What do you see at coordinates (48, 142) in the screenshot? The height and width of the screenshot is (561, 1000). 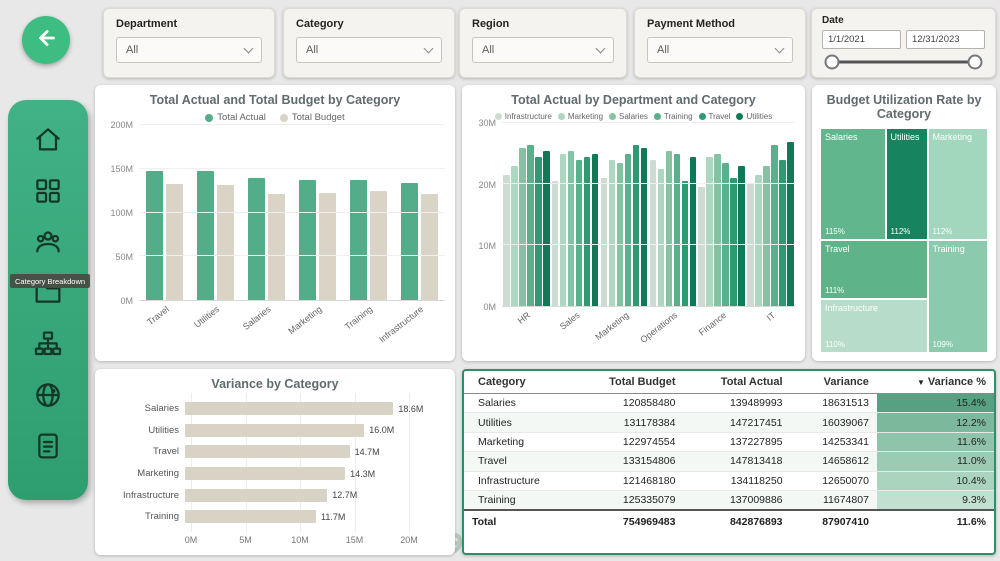 I see `sidebar-item-home` at bounding box center [48, 142].